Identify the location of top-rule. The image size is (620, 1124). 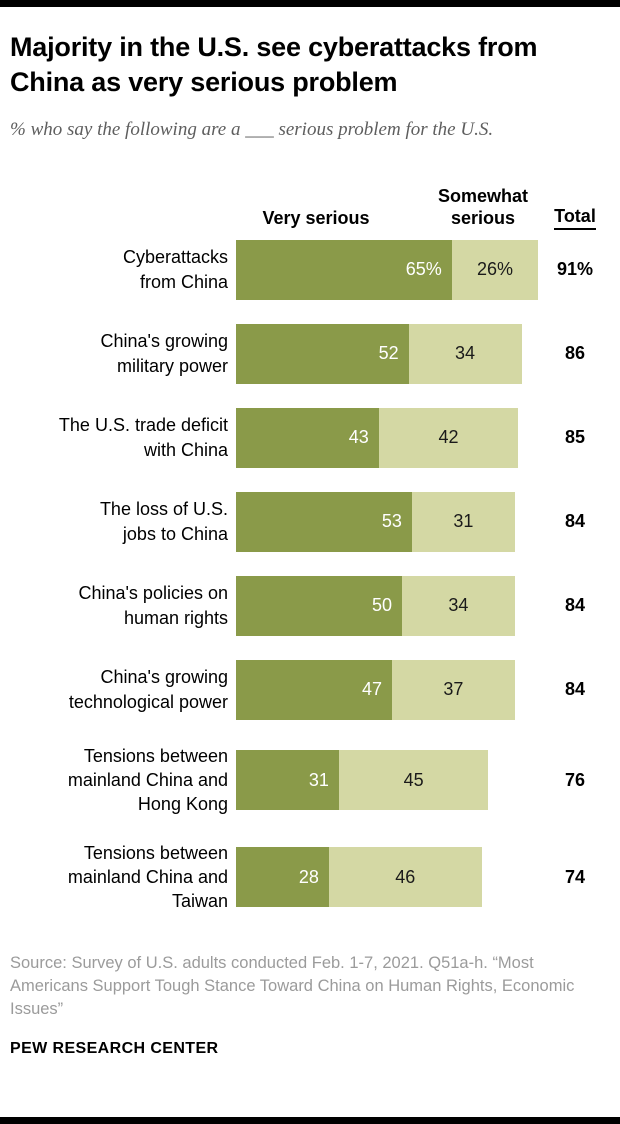
(310, 3).